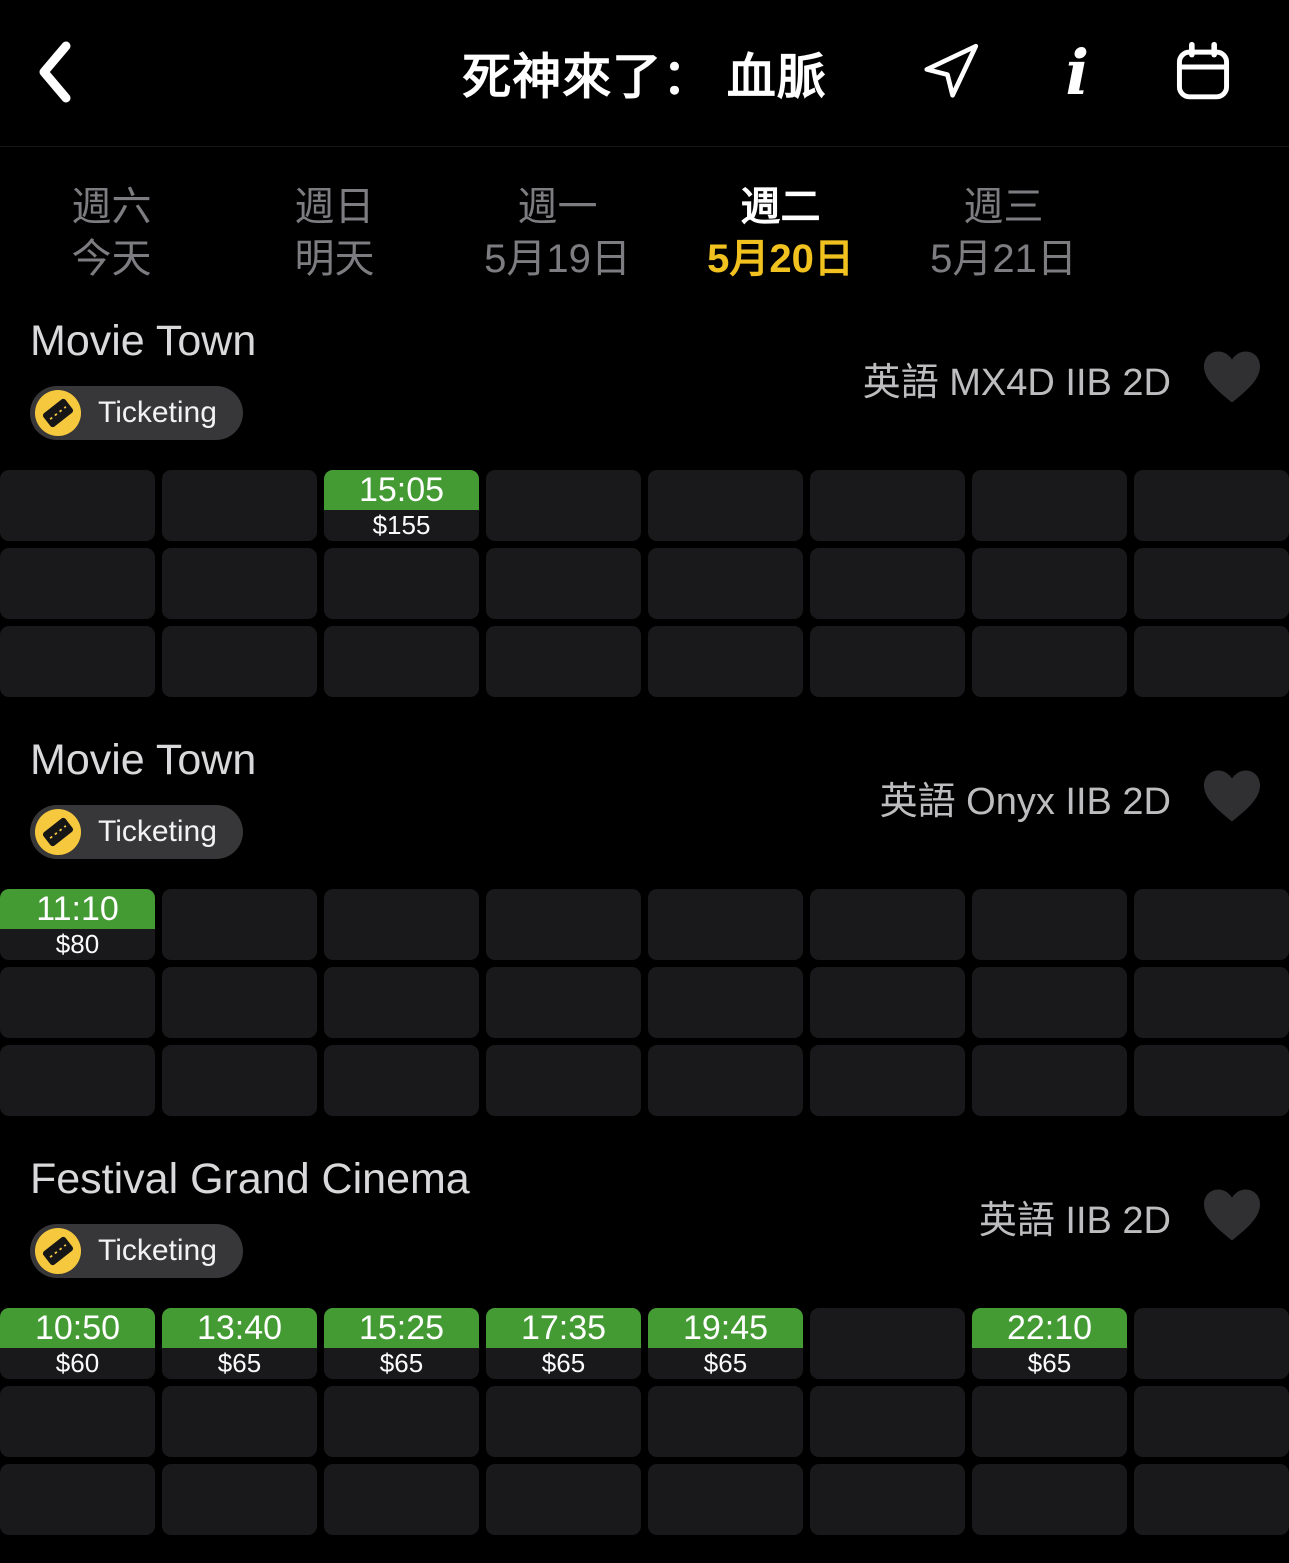 This screenshot has height=1563, width=1289. What do you see at coordinates (1003, 242) in the screenshot?
I see `date-tab-4: 週三 5月21日` at bounding box center [1003, 242].